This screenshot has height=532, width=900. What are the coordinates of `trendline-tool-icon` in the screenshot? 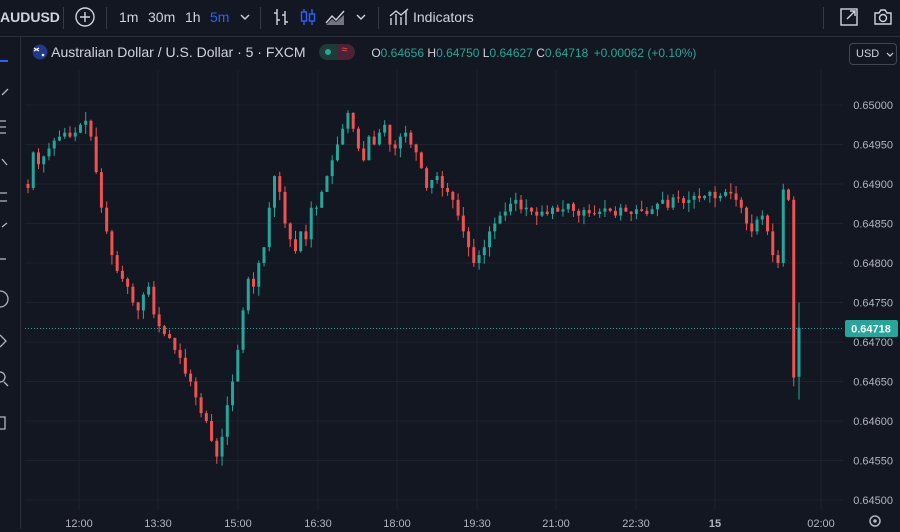 It's located at (5, 92).